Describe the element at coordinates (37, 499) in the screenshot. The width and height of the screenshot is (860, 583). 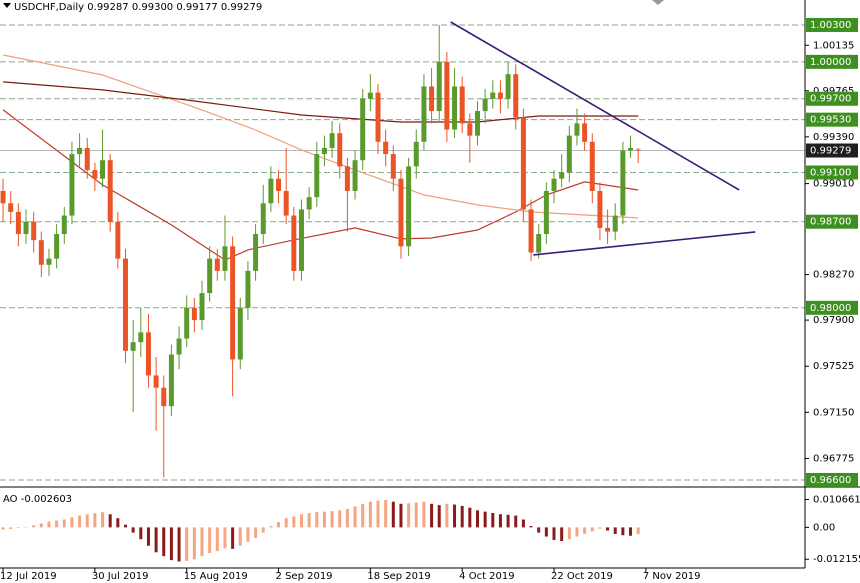
I see `ao-title: AO -0.002603` at that location.